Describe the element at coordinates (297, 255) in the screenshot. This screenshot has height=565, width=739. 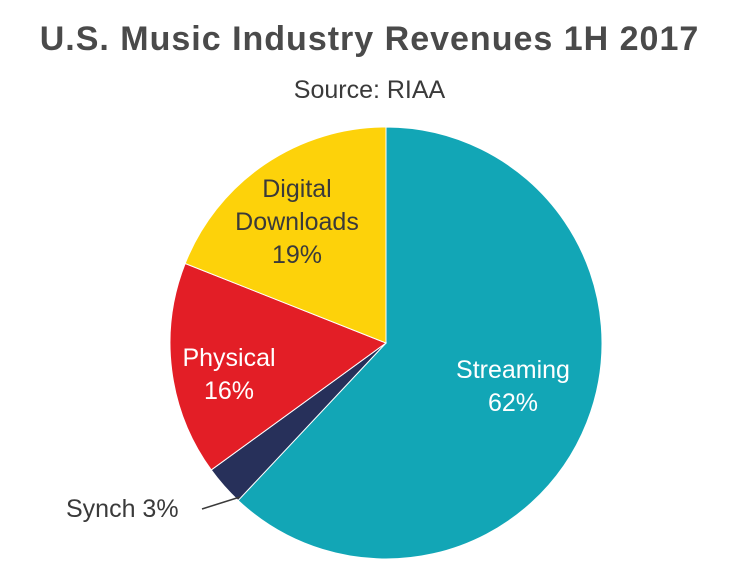
I see `slice-value-label: 19%` at that location.